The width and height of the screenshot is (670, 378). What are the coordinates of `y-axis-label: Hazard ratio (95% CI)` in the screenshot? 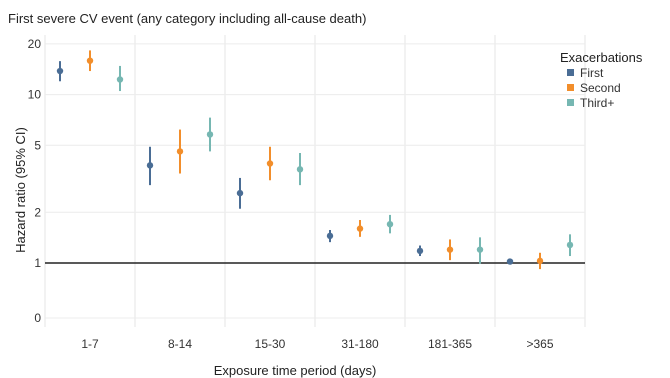 It's located at (20, 190).